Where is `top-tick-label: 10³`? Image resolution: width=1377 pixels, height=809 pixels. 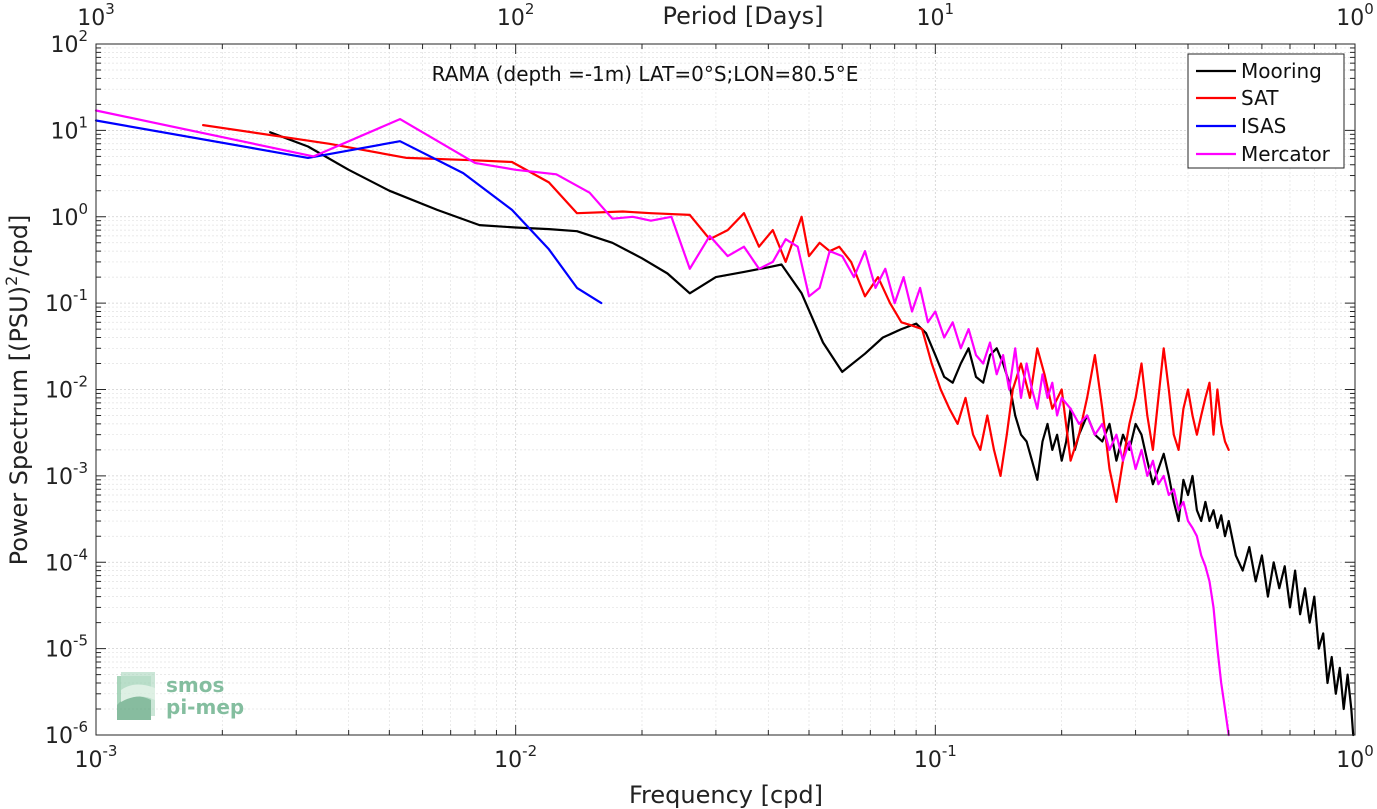
top-tick-label: 10³ is located at coordinates (96, 15).